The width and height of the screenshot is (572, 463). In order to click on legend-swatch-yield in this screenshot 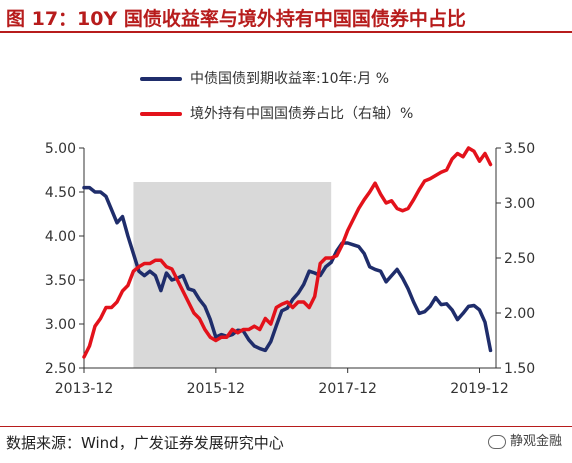, I will do `click(161, 79)`.